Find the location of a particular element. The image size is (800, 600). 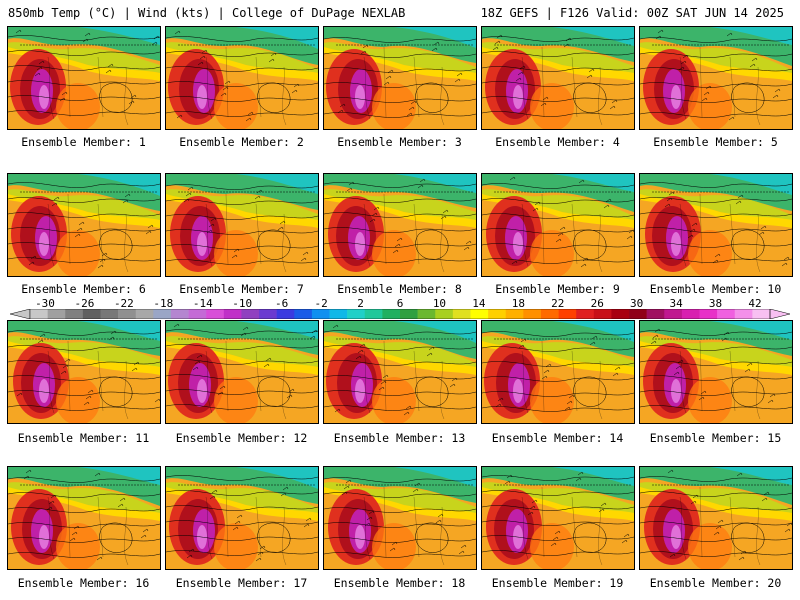

legend-tick: -2 is located at coordinates (321, 303).